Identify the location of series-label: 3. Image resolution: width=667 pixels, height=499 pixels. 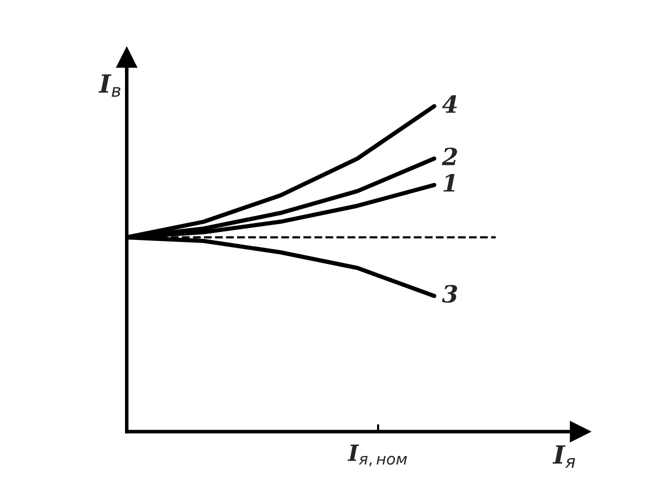
(450, 293).